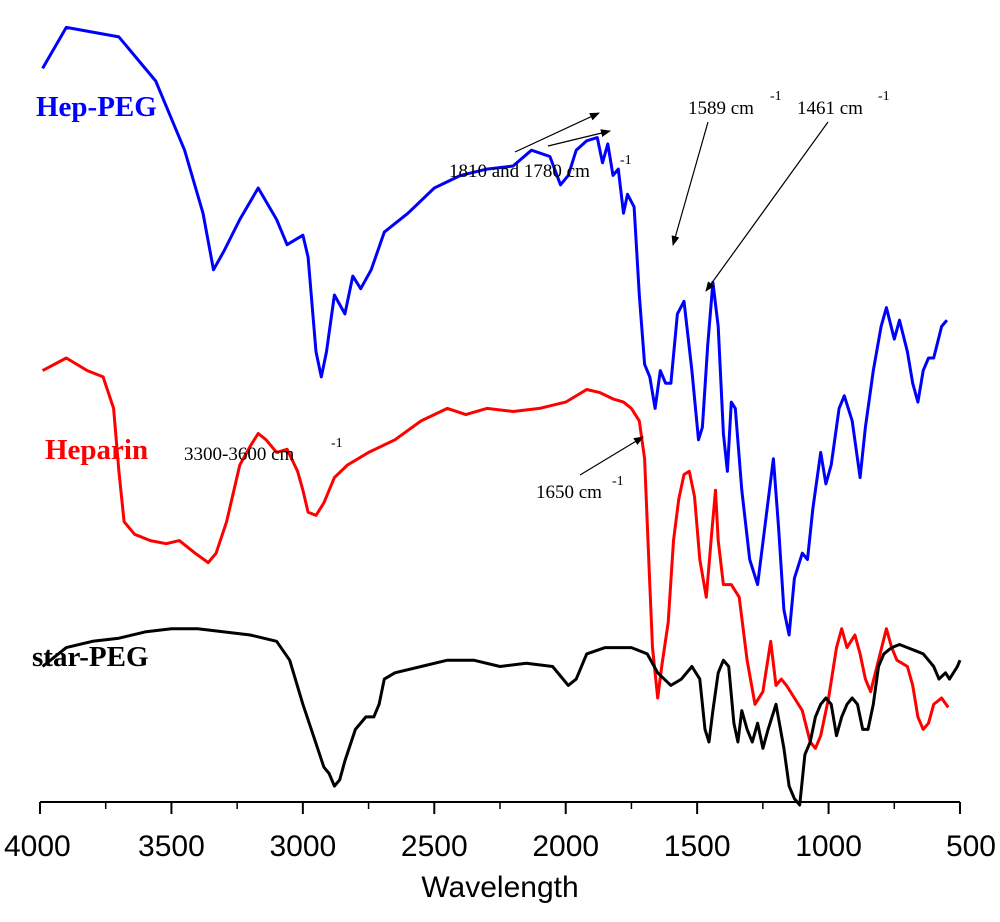  I want to click on x-tick-label: 4000, so click(37, 846).